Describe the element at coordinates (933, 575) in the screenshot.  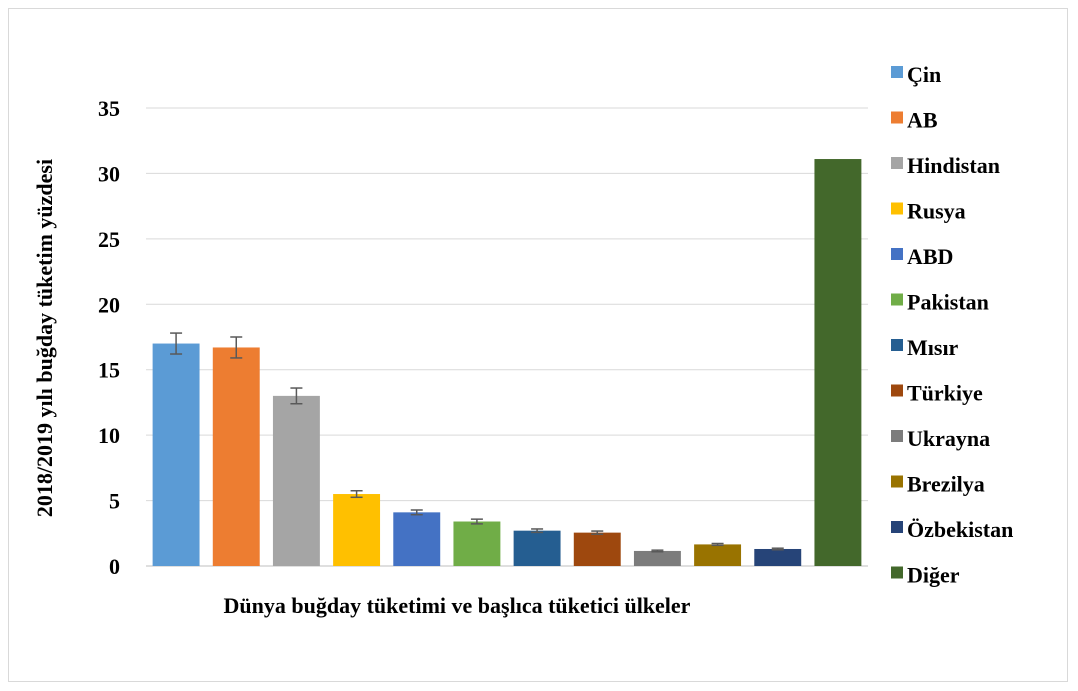
I see `legend-label: Diğer` at that location.